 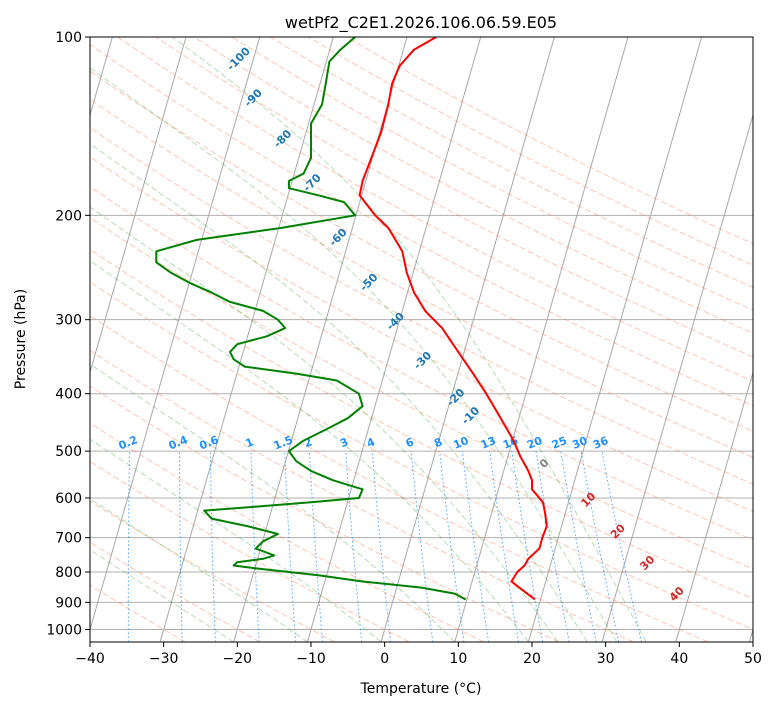 What do you see at coordinates (21, 339) in the screenshot?
I see `y-axis-label: Pressure (hPa)` at bounding box center [21, 339].